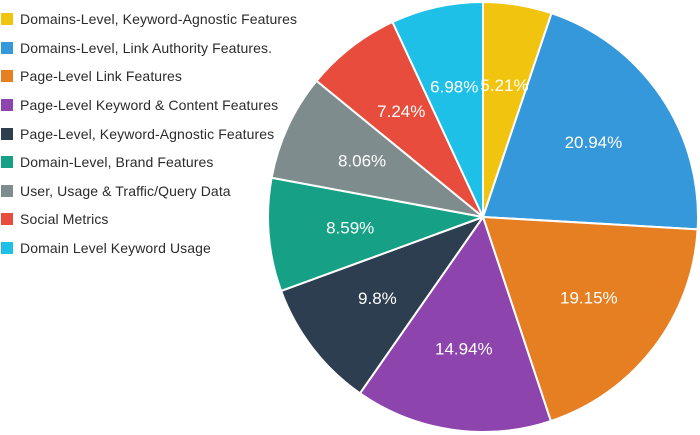 The width and height of the screenshot is (700, 435). I want to click on slice-value-label: 20.94%, so click(594, 142).